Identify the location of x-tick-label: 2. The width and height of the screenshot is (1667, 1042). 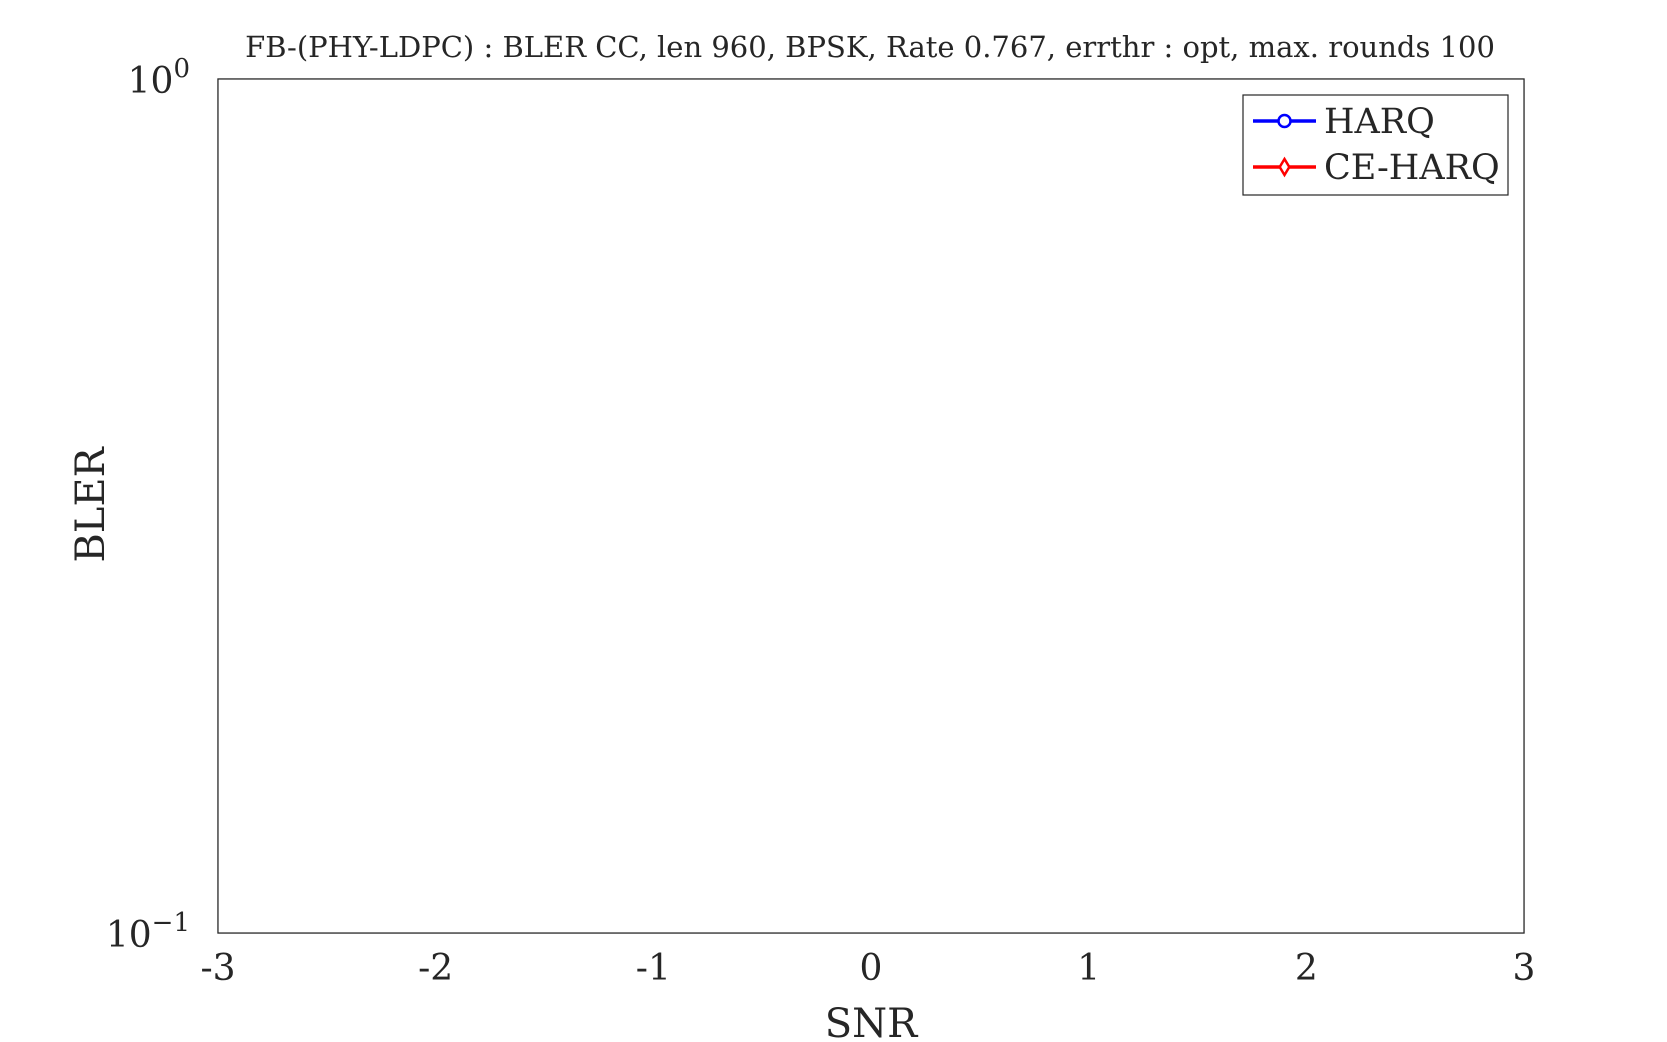
(1306, 968).